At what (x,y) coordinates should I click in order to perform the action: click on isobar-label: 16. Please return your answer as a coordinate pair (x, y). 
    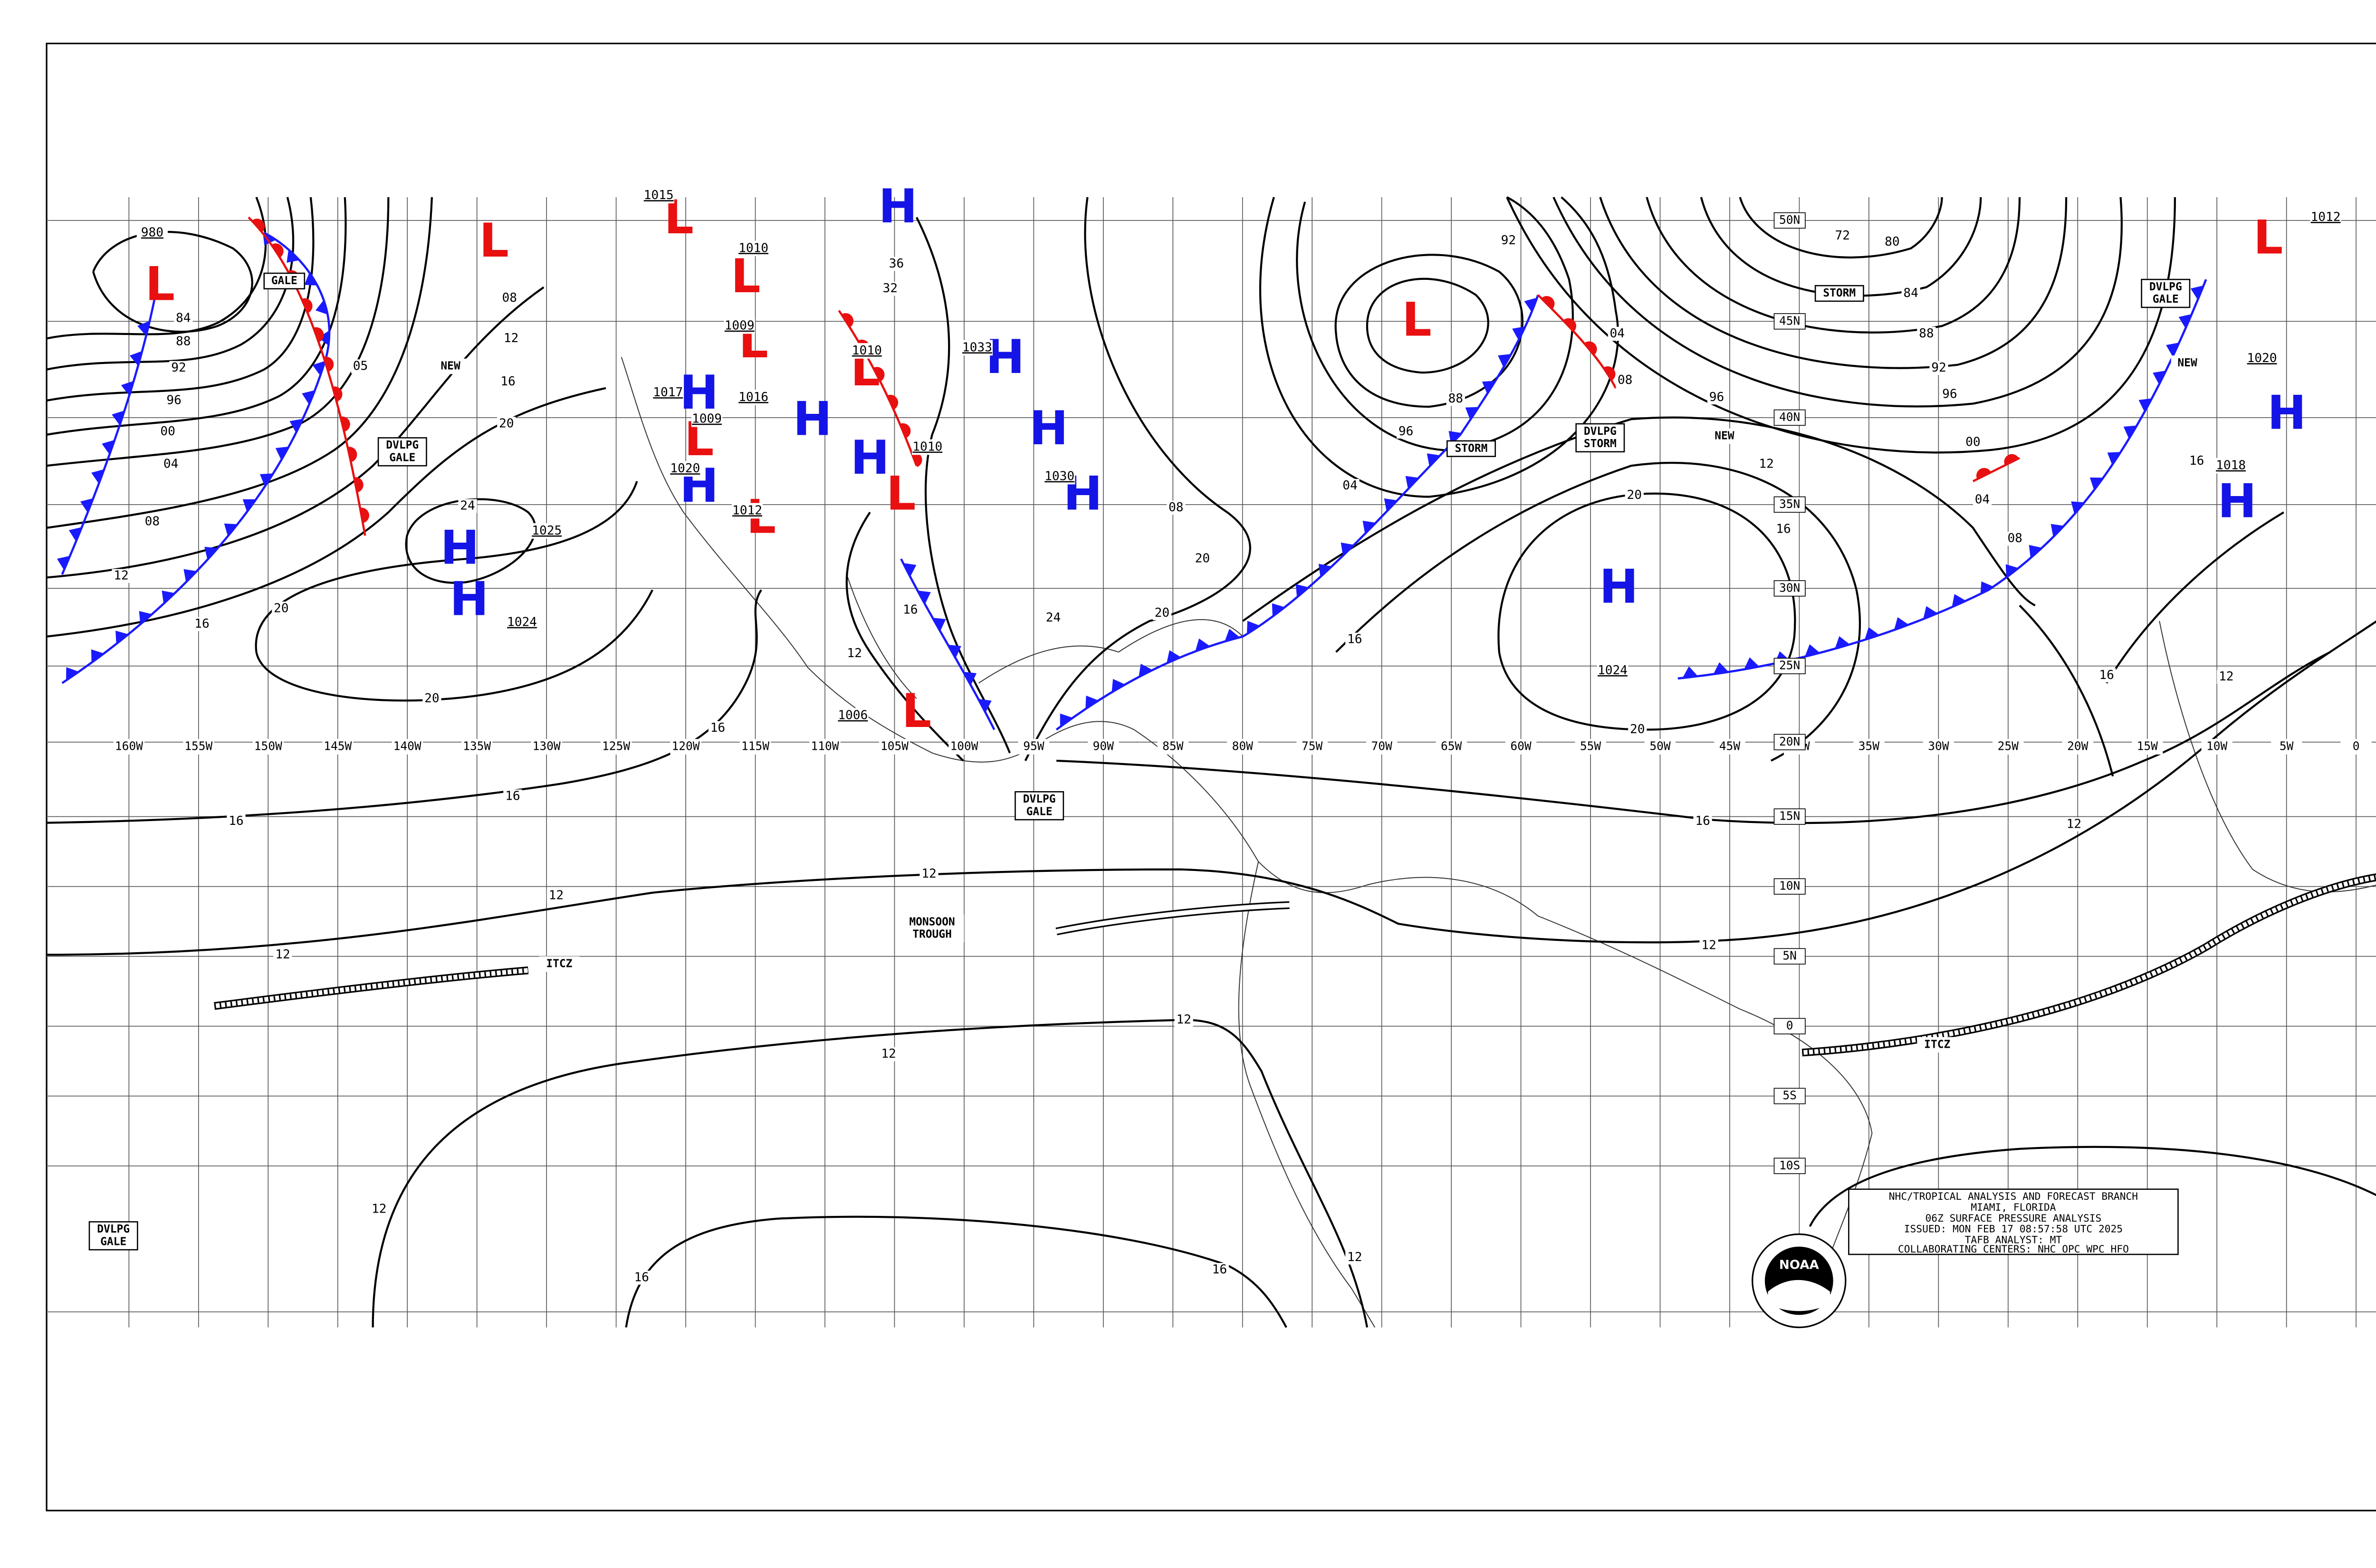
    Looking at the image, I should click on (1219, 1269).